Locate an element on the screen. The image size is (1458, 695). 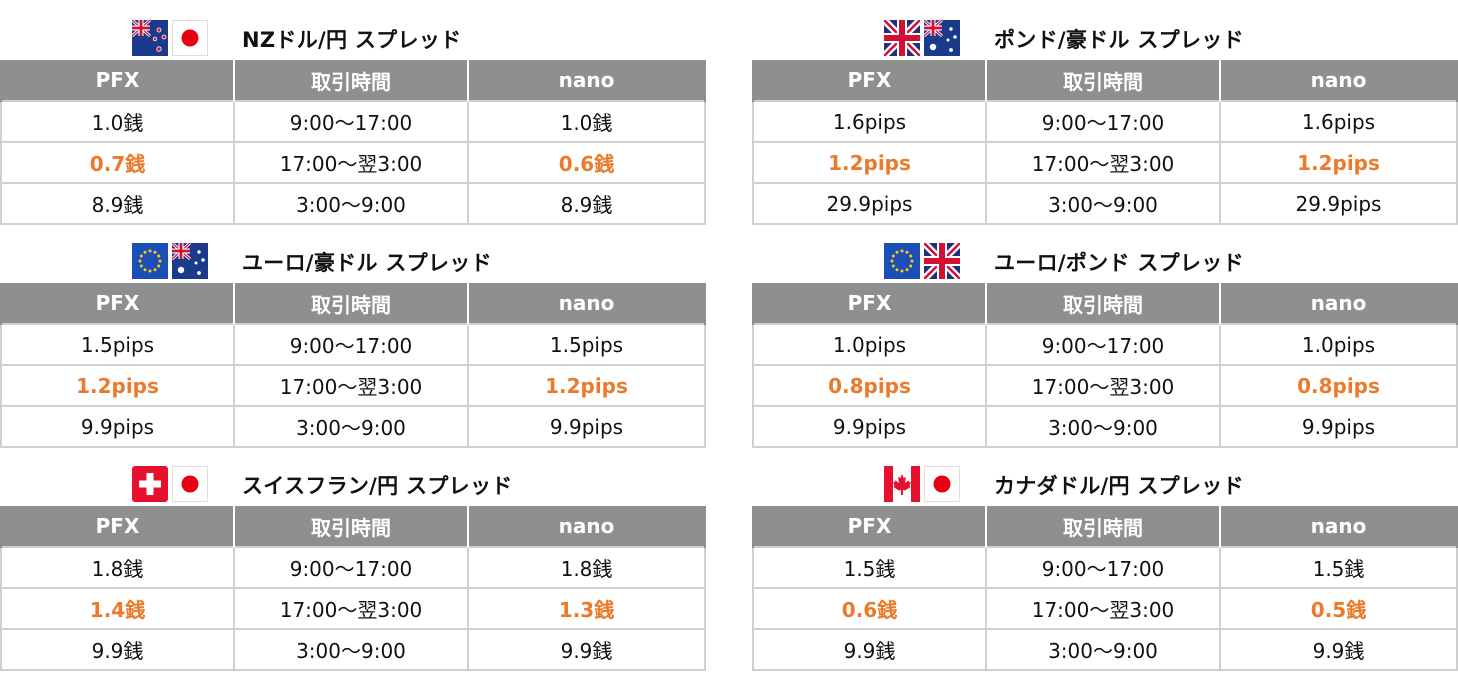
nano-spread: 1.5銭 is located at coordinates (1338, 567).